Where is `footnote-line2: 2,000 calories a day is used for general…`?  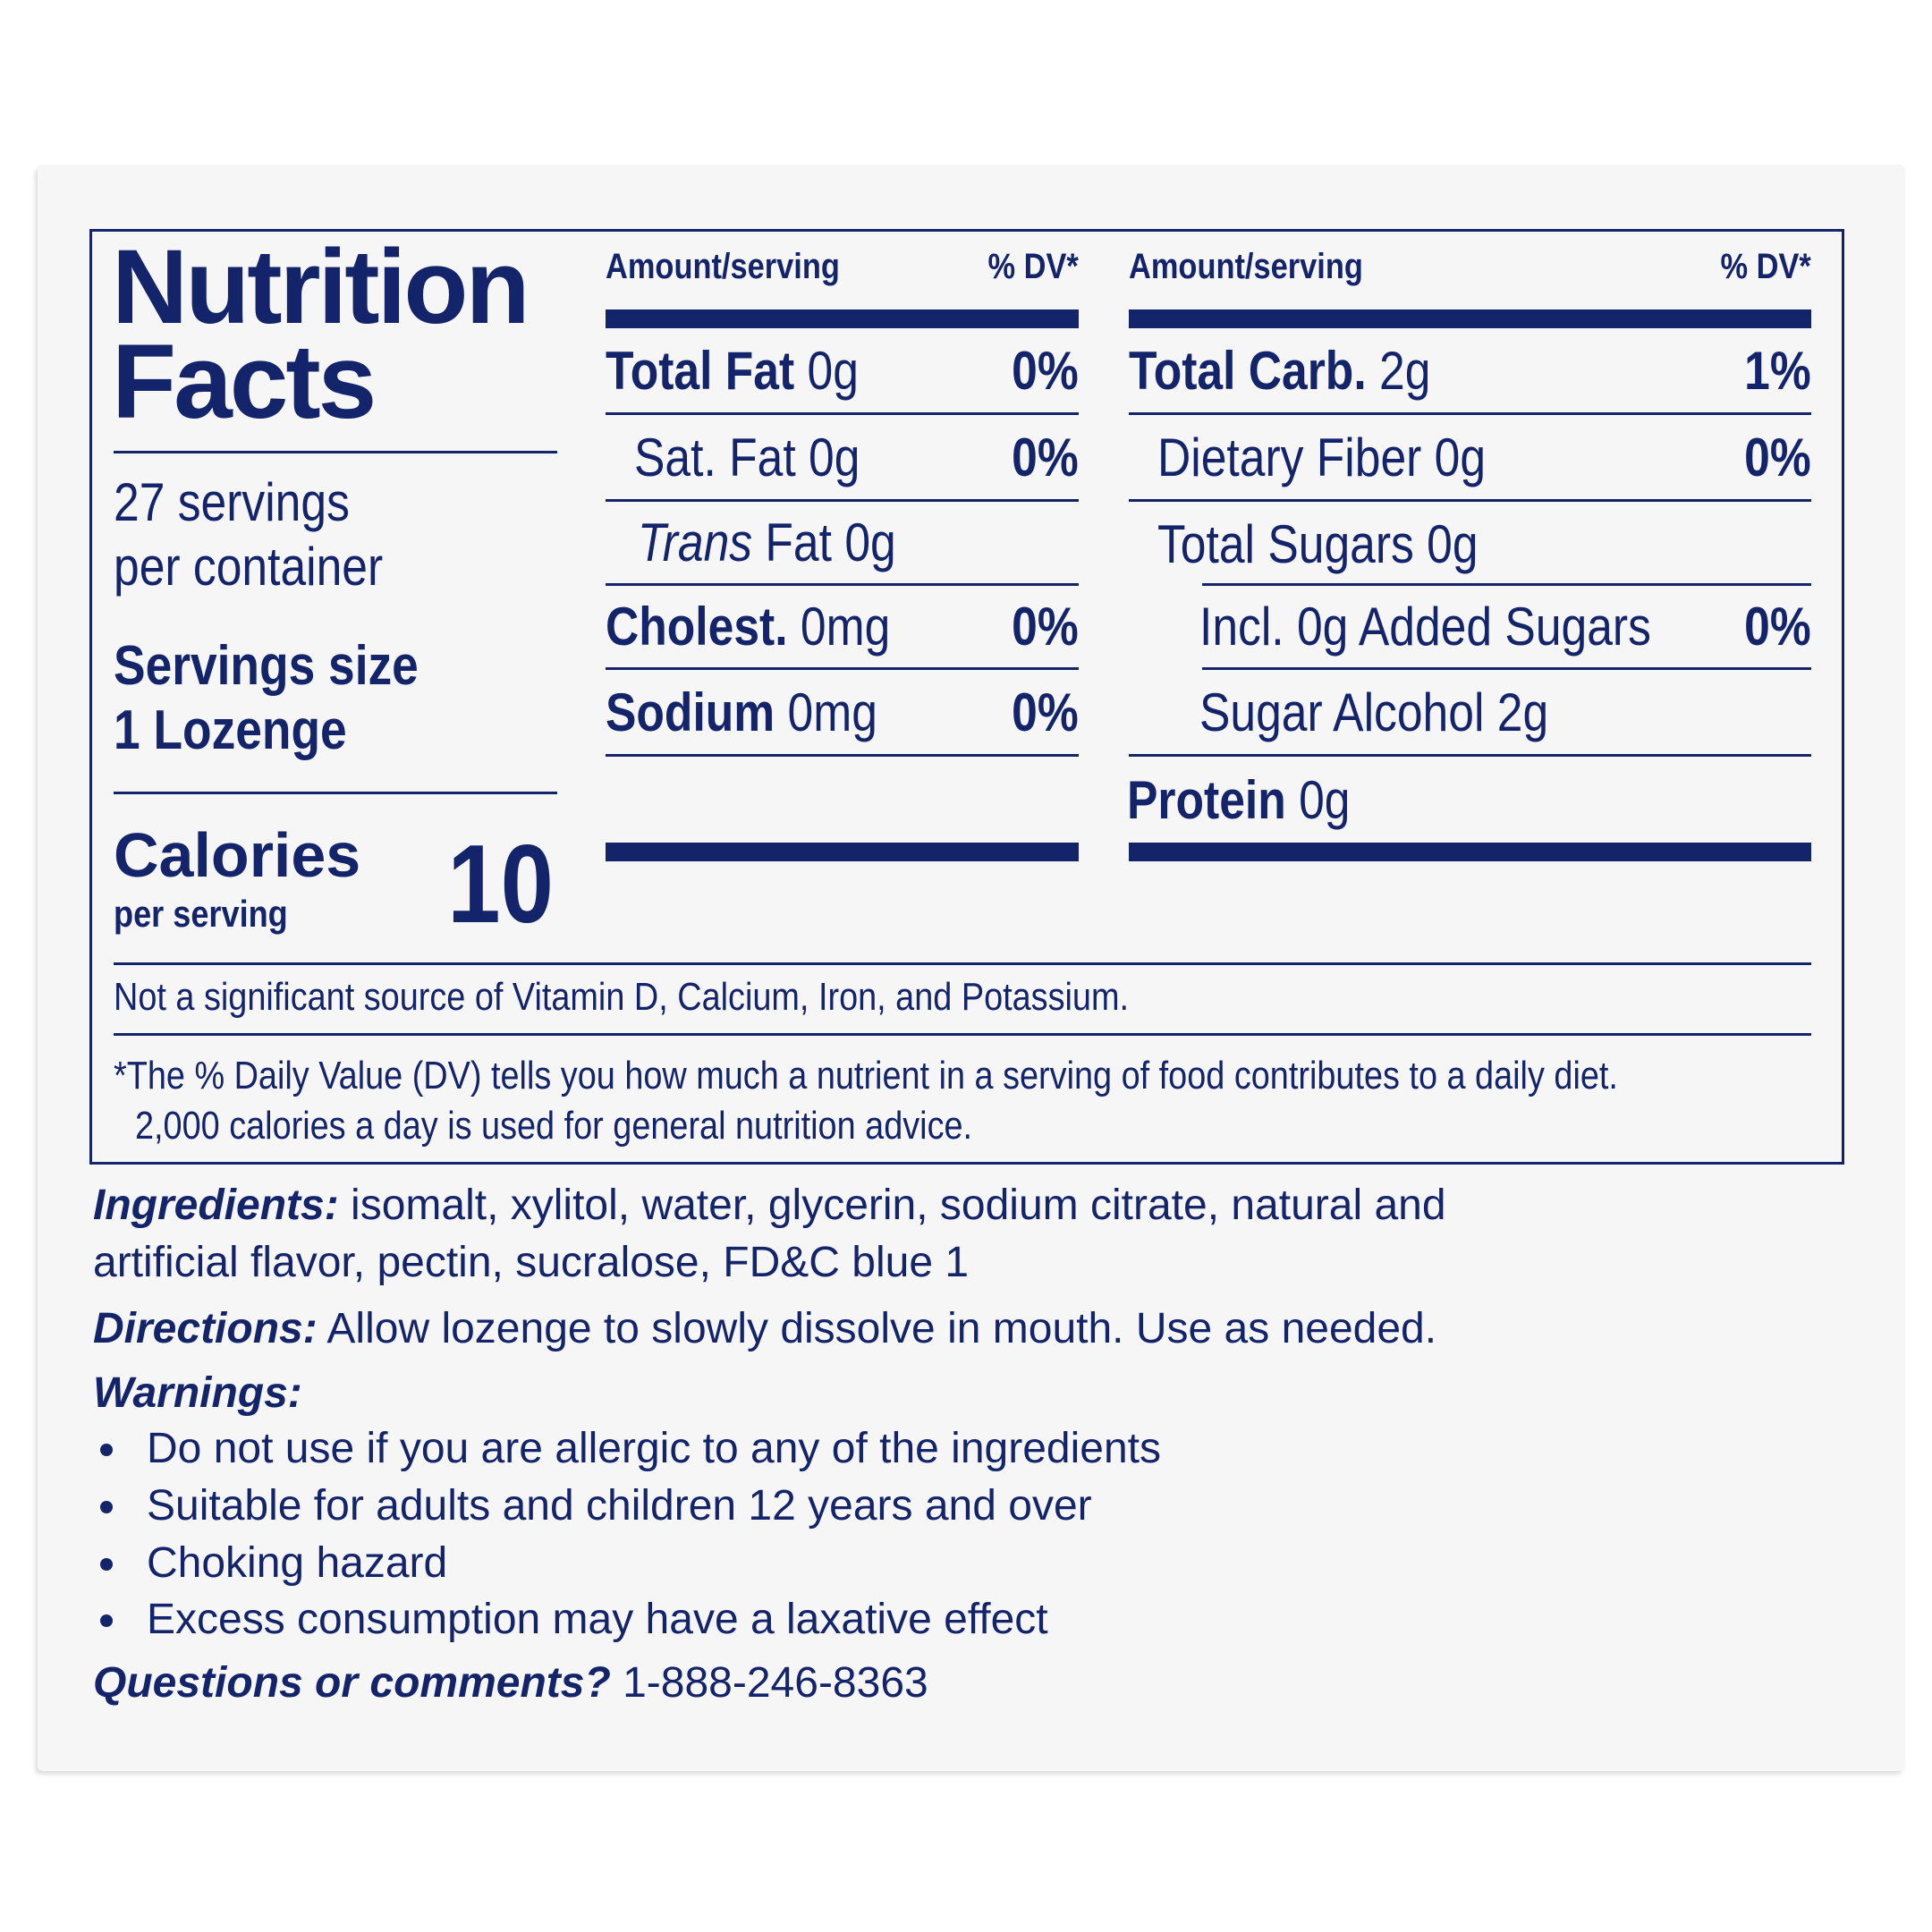 footnote-line2: 2,000 calories a day is used for general… is located at coordinates (554, 1126).